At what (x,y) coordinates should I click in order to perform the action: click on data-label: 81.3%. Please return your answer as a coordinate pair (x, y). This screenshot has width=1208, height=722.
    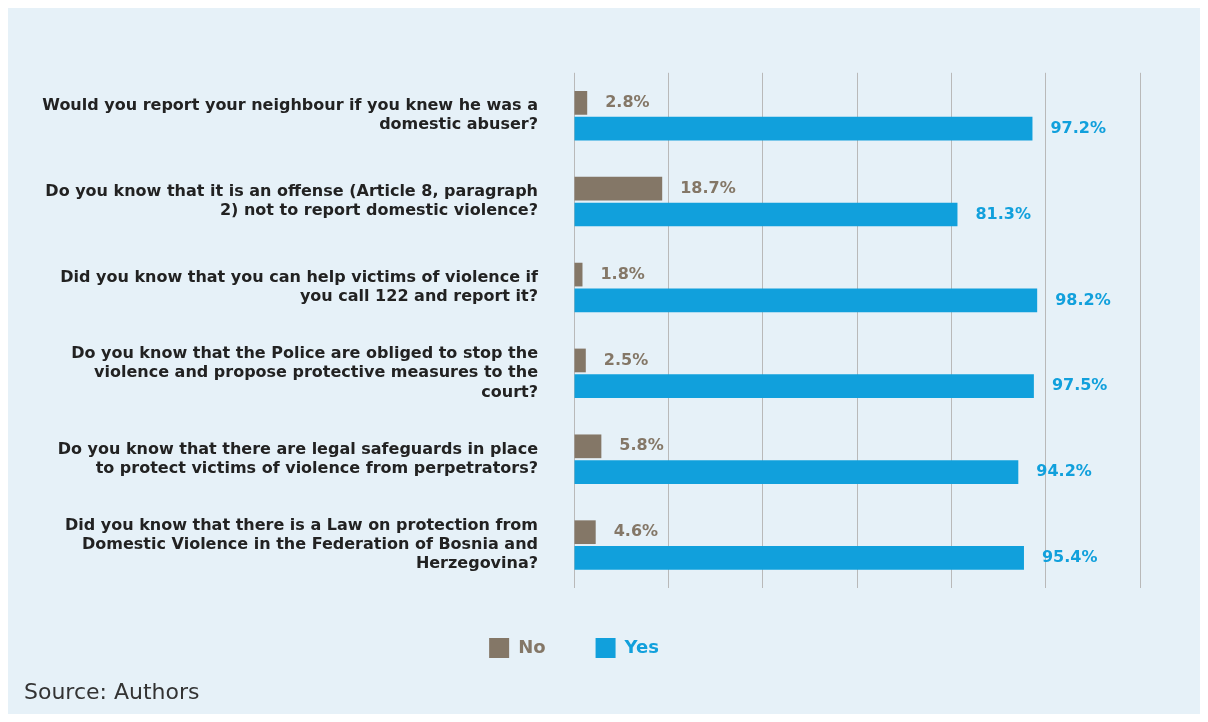
    Looking at the image, I should click on (1003, 213).